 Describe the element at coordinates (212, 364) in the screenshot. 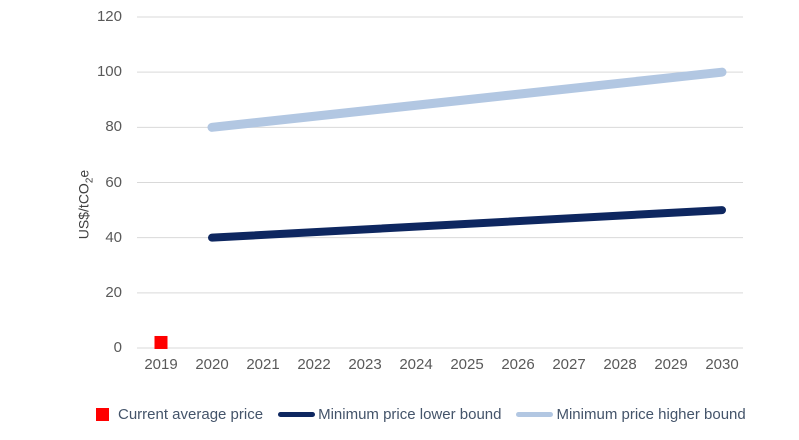

I see `x-tick-label: 2020` at that location.